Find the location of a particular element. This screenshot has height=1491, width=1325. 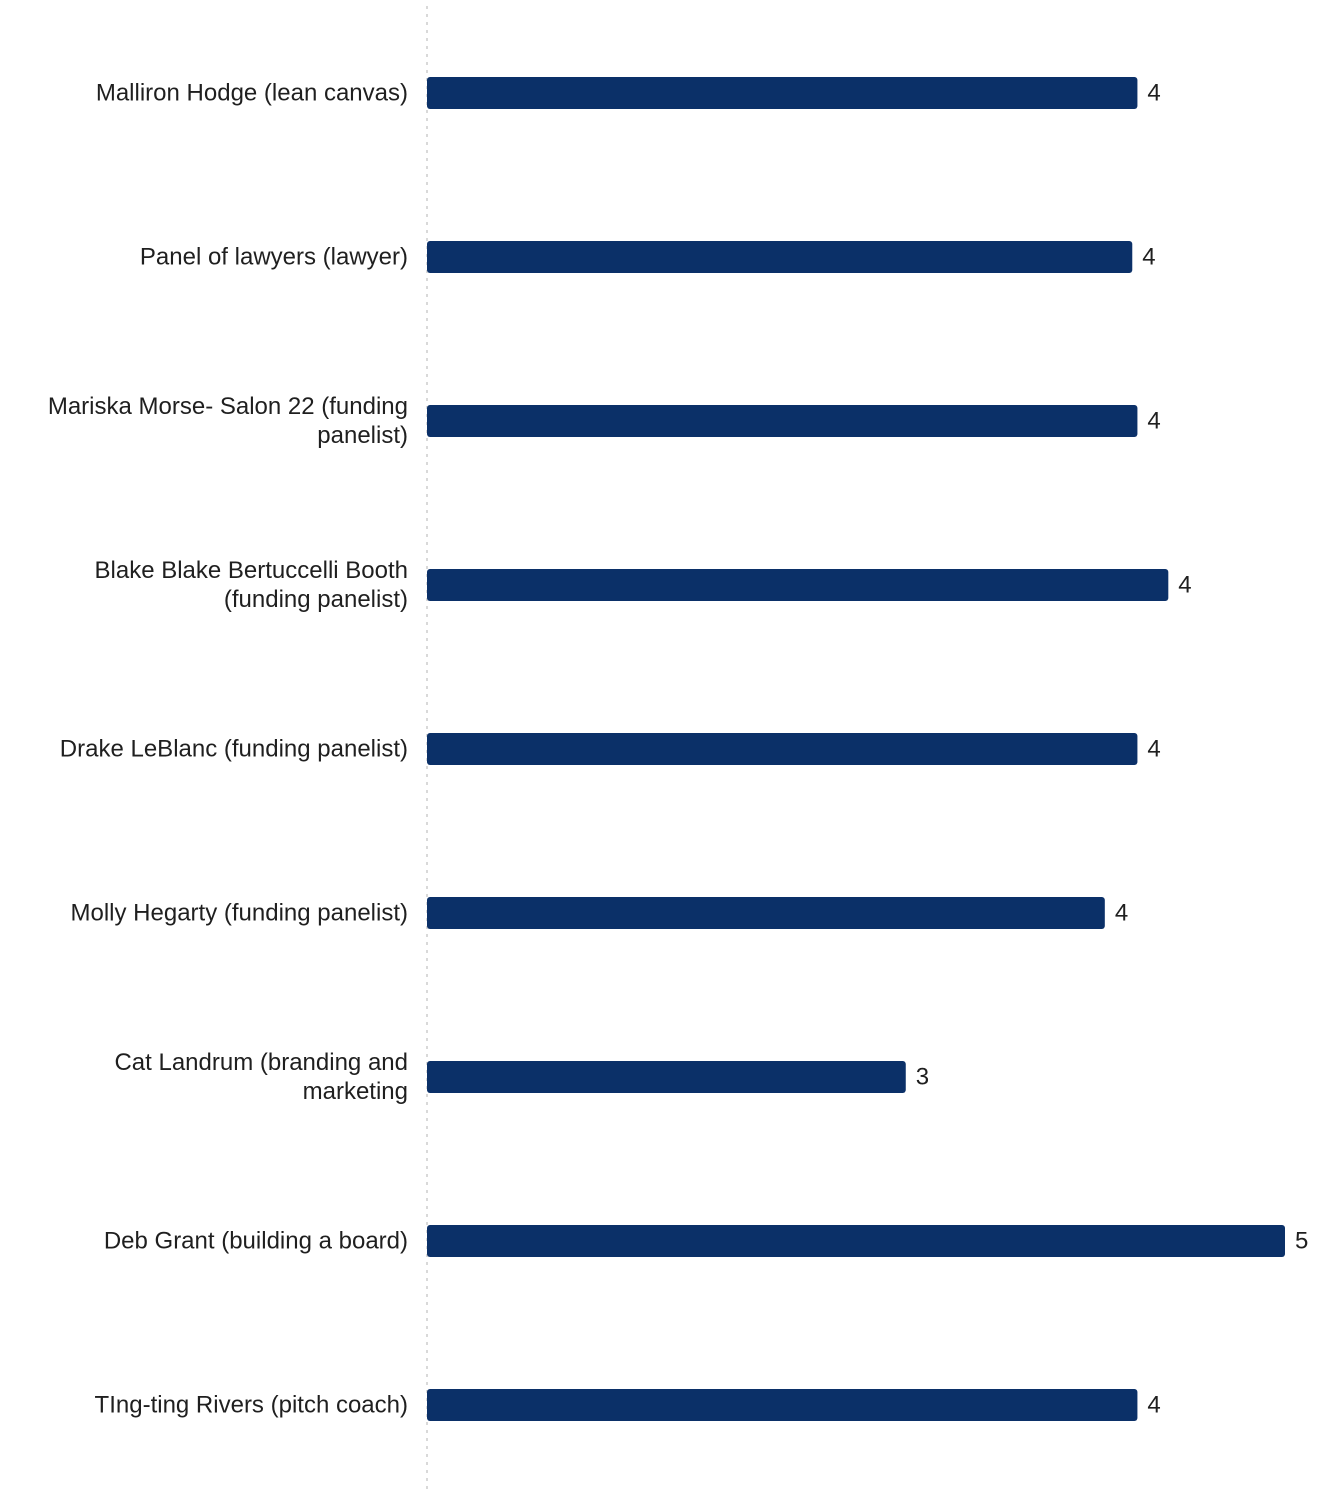

category-label-line: (funding panelist) is located at coordinates (316, 599).